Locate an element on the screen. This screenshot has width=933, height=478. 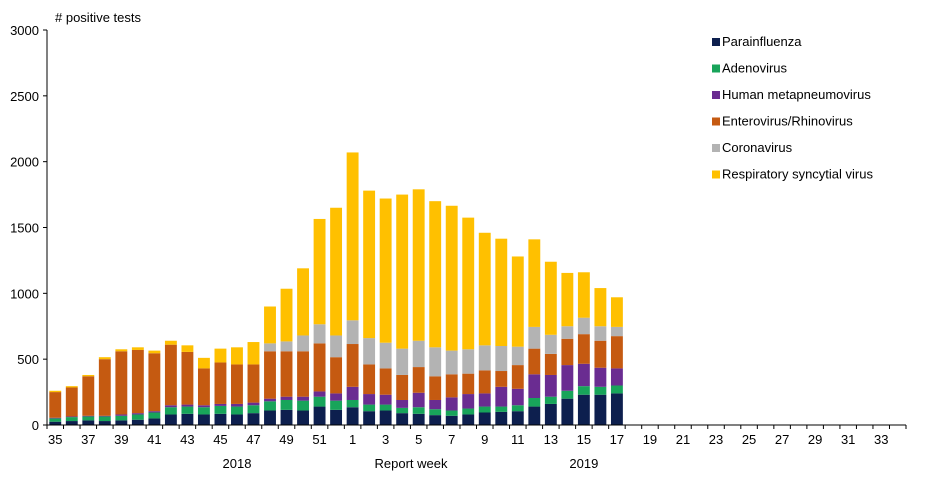
legend-item: Coronavirus is located at coordinates (752, 147).